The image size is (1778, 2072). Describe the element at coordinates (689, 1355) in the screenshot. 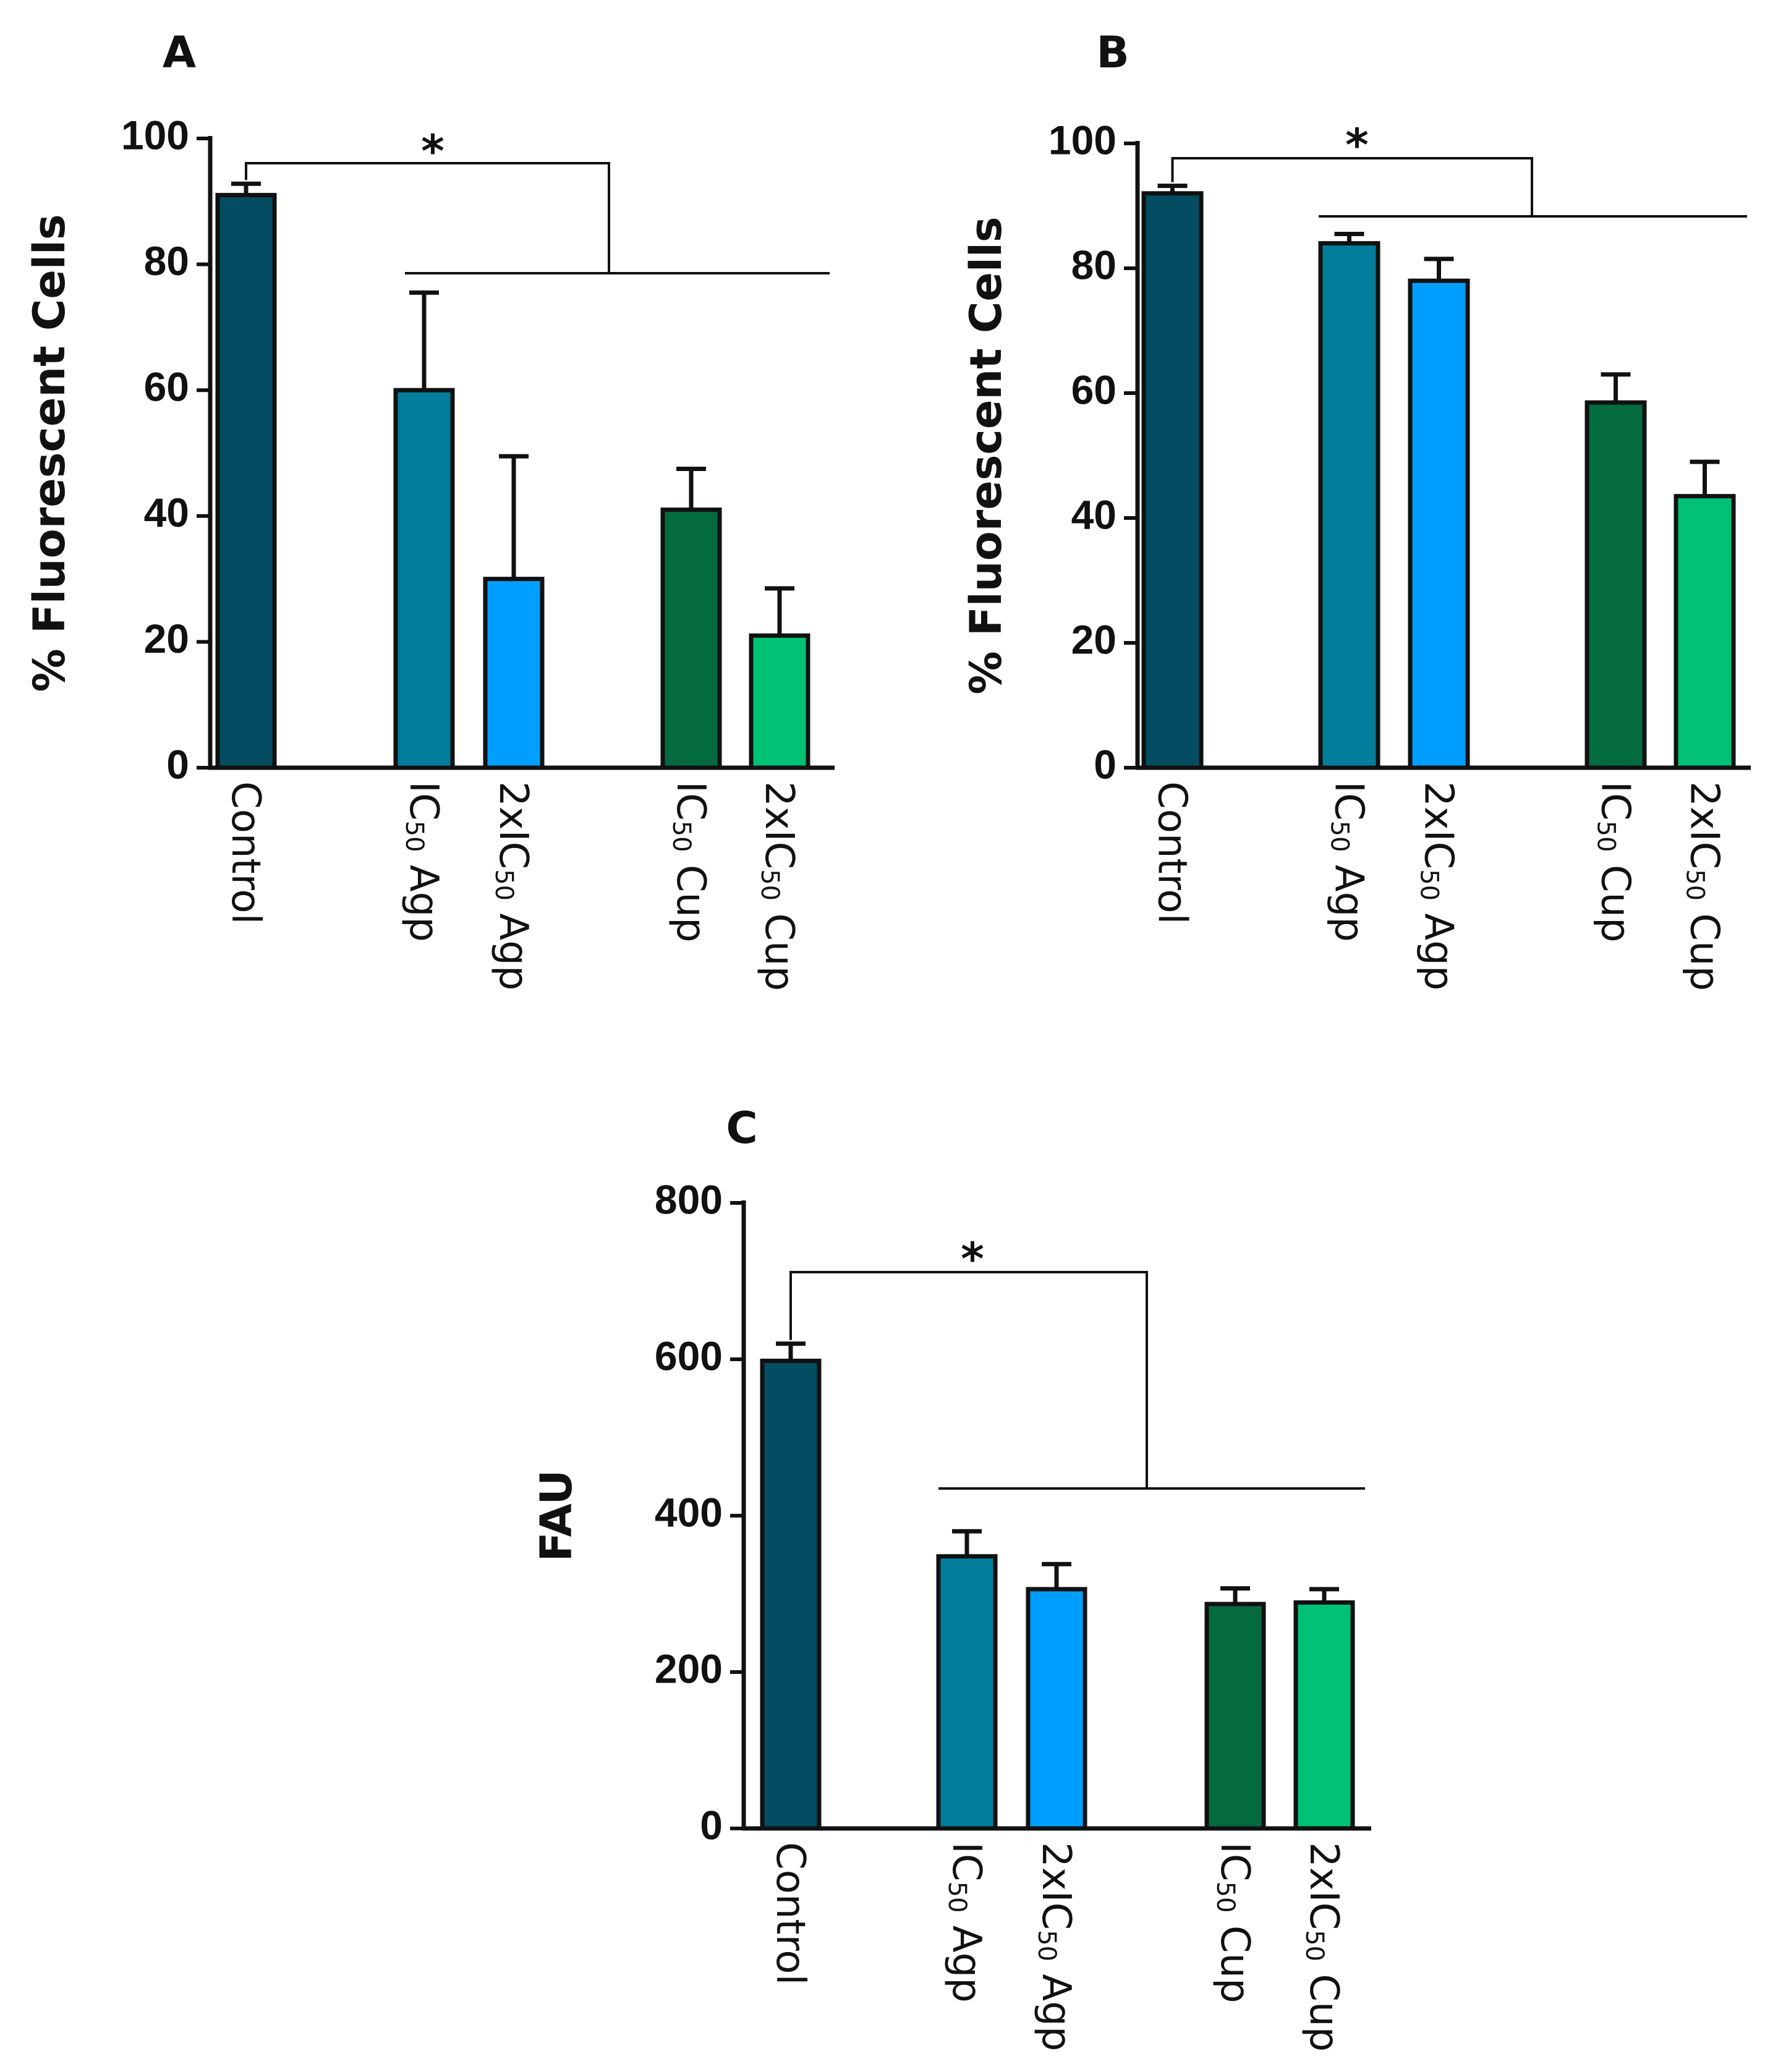

I see `y-tick-label: 600` at that location.